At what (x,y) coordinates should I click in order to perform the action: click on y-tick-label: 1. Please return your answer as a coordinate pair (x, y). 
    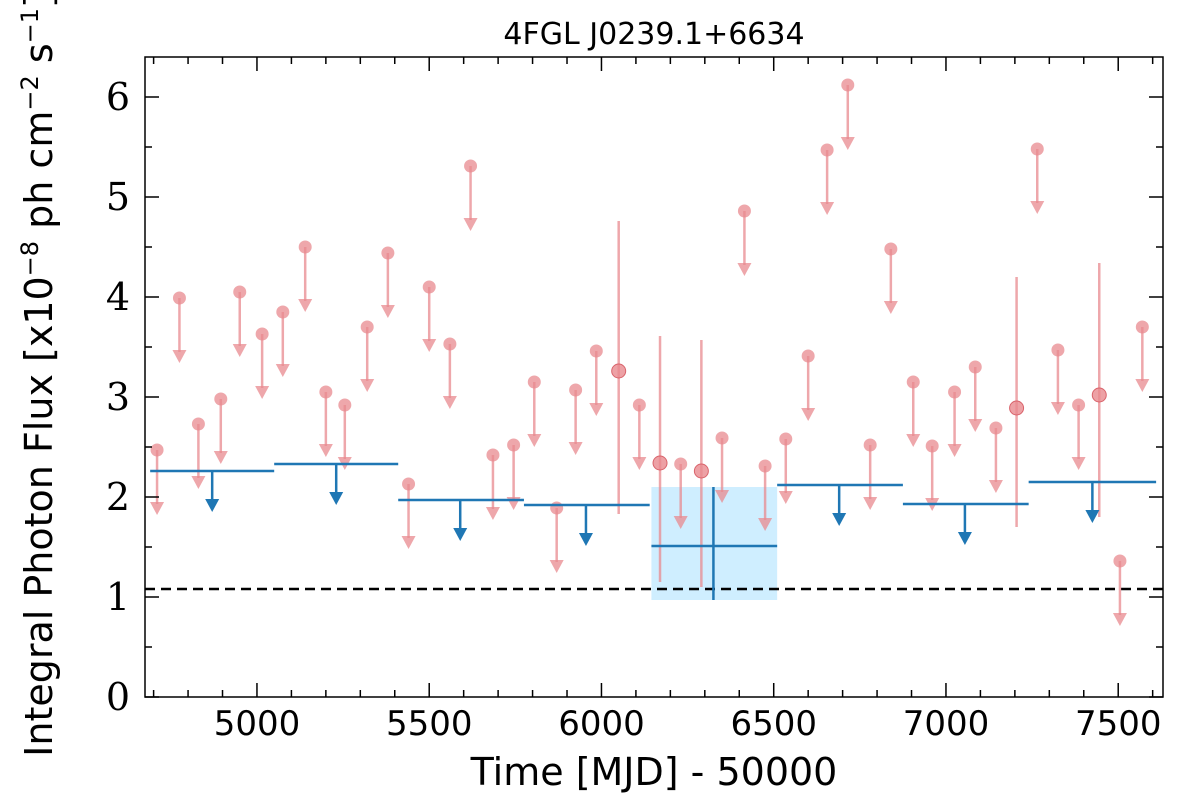
    Looking at the image, I should click on (118, 597).